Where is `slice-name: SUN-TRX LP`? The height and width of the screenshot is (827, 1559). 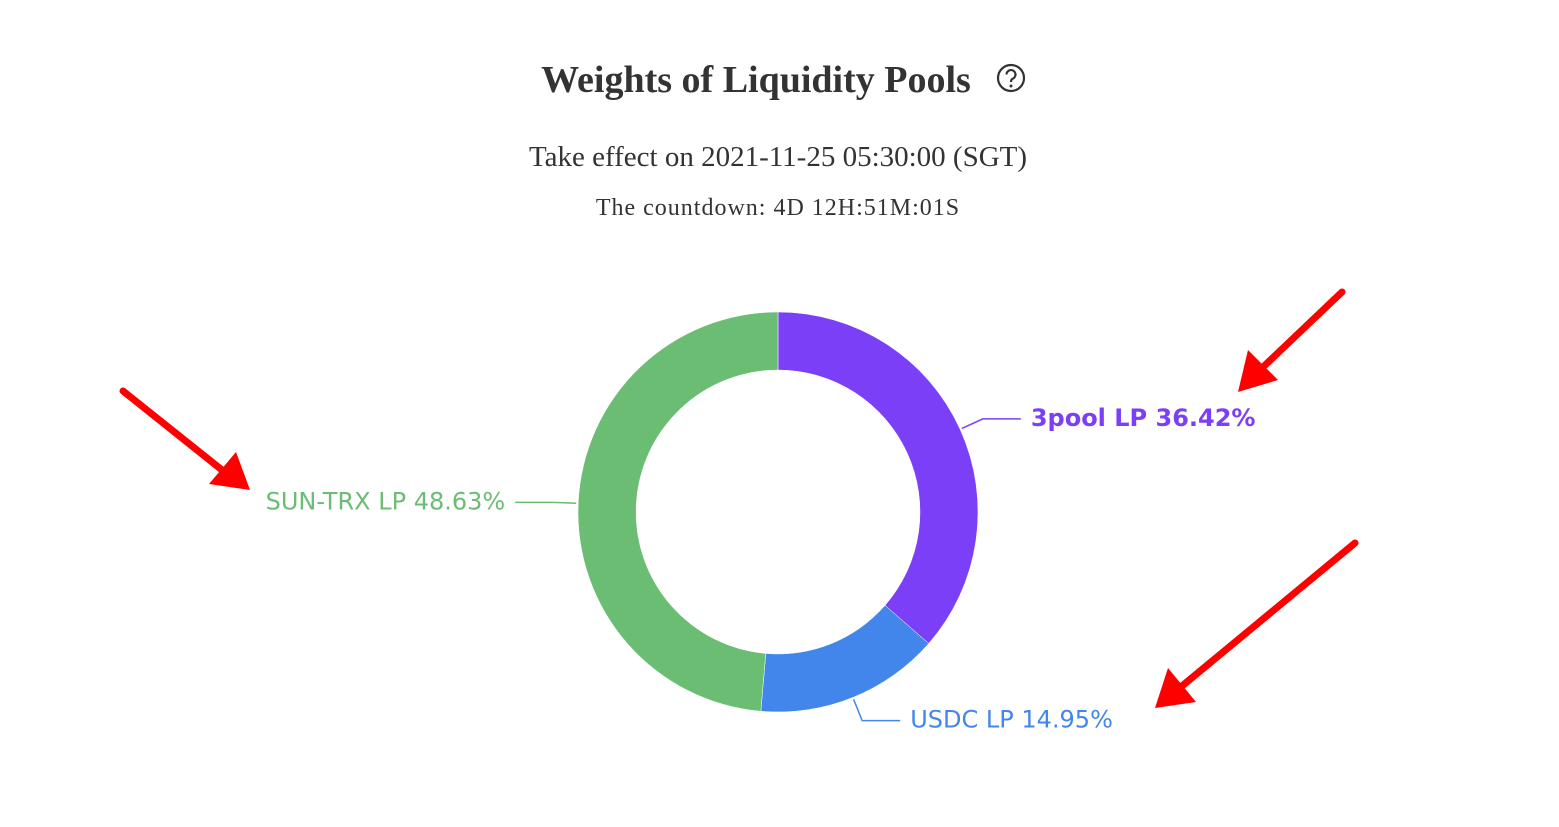 slice-name: SUN-TRX LP is located at coordinates (336, 501).